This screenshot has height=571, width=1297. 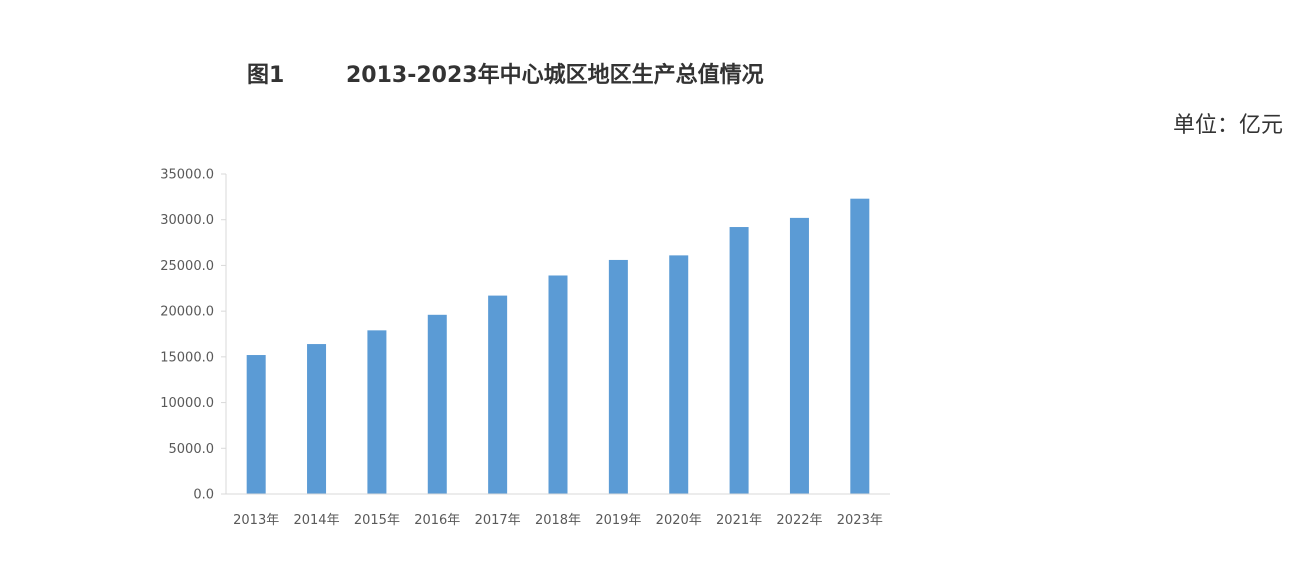 I want to click on bar-2022年, so click(x=799, y=355).